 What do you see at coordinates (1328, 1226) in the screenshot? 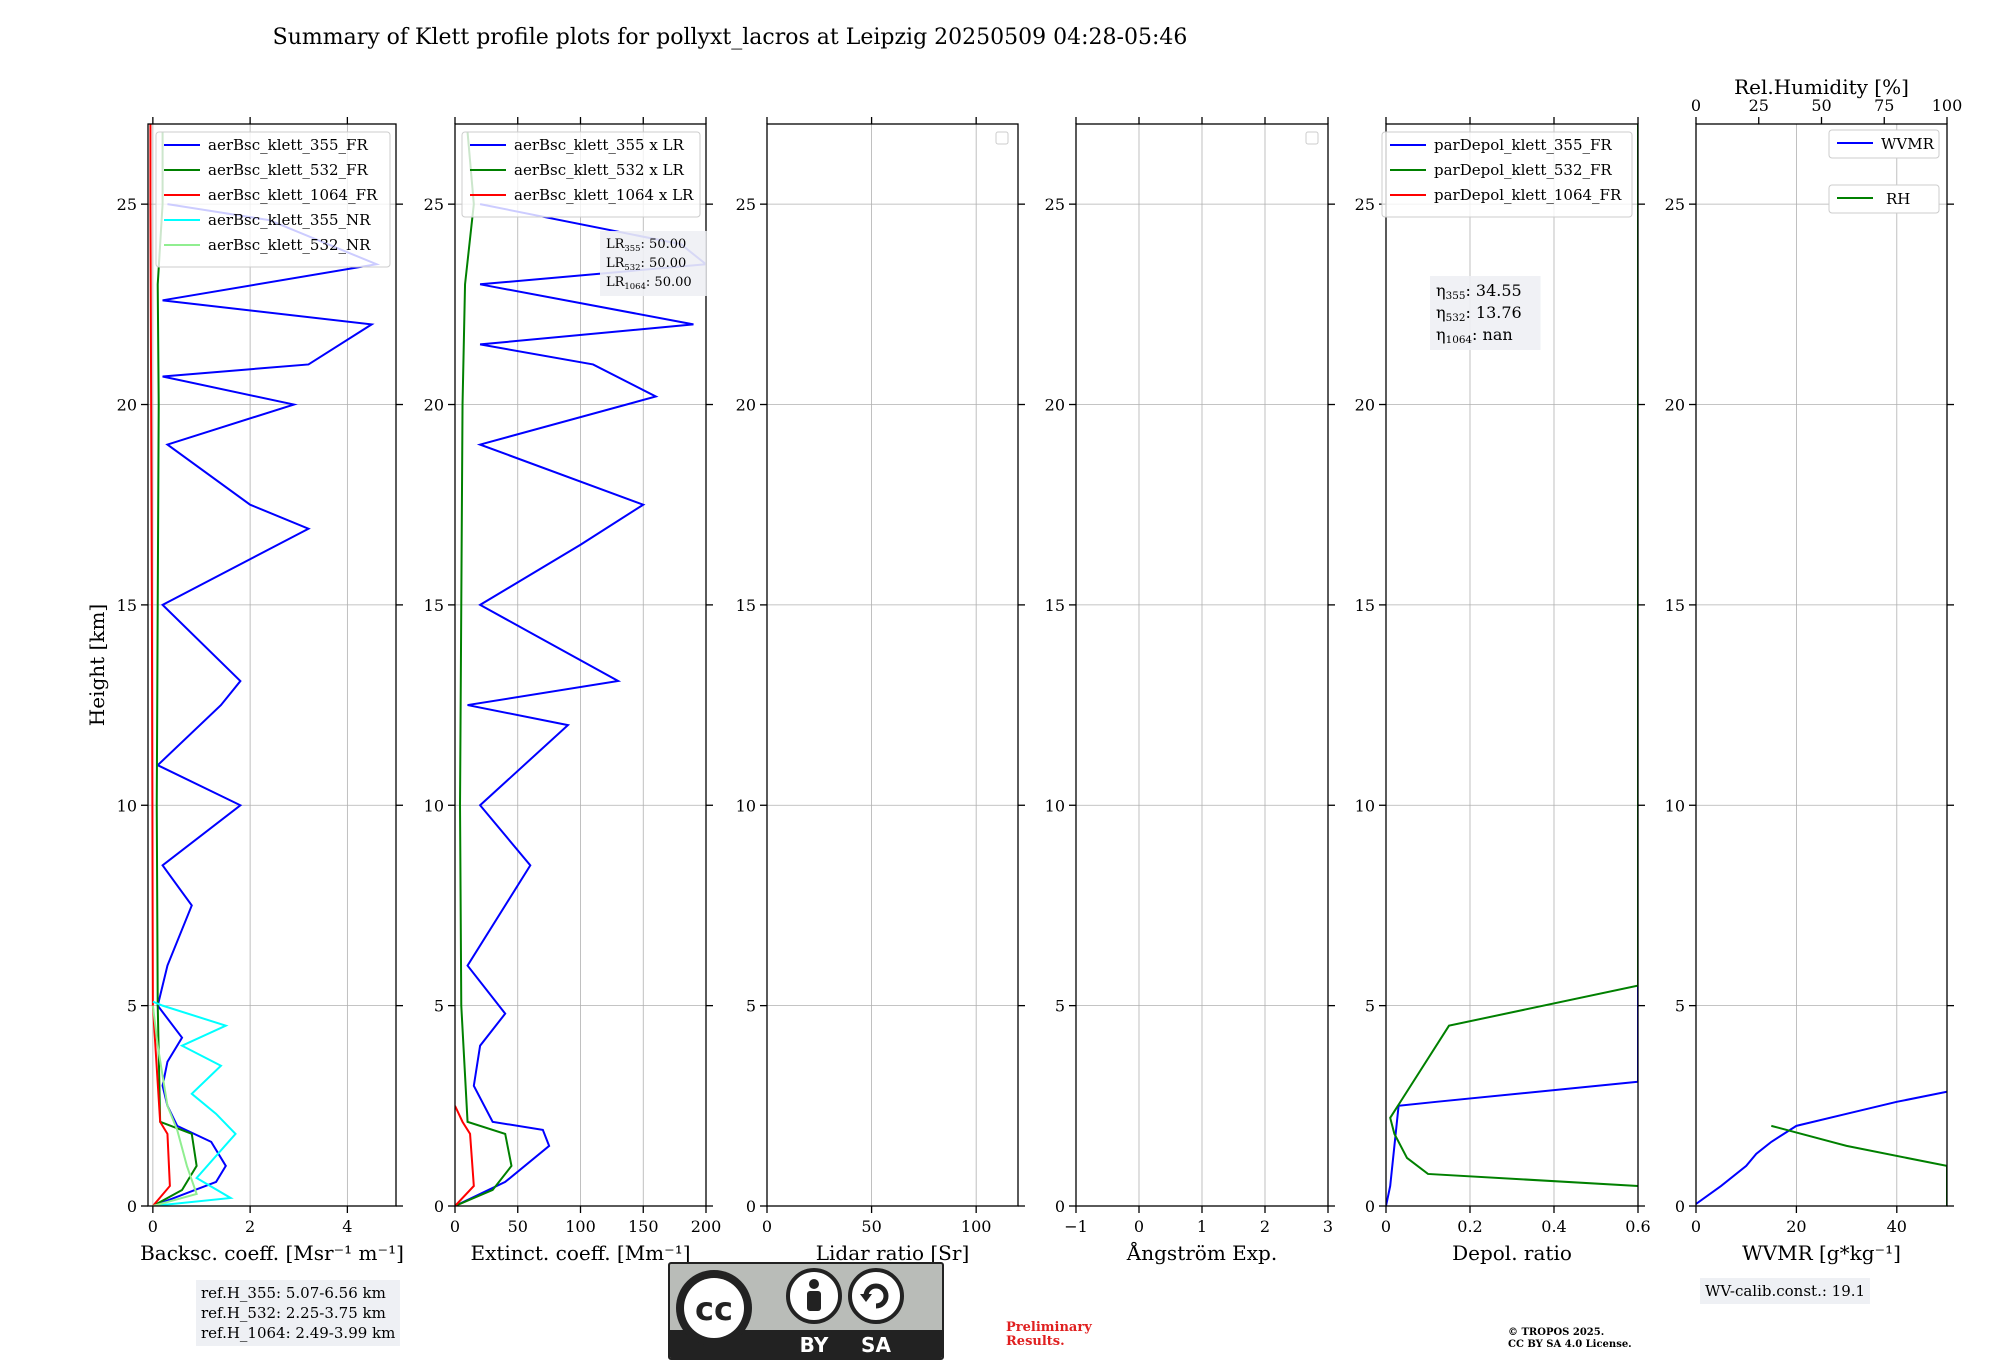
I see `x-tick-label: 3` at bounding box center [1328, 1226].